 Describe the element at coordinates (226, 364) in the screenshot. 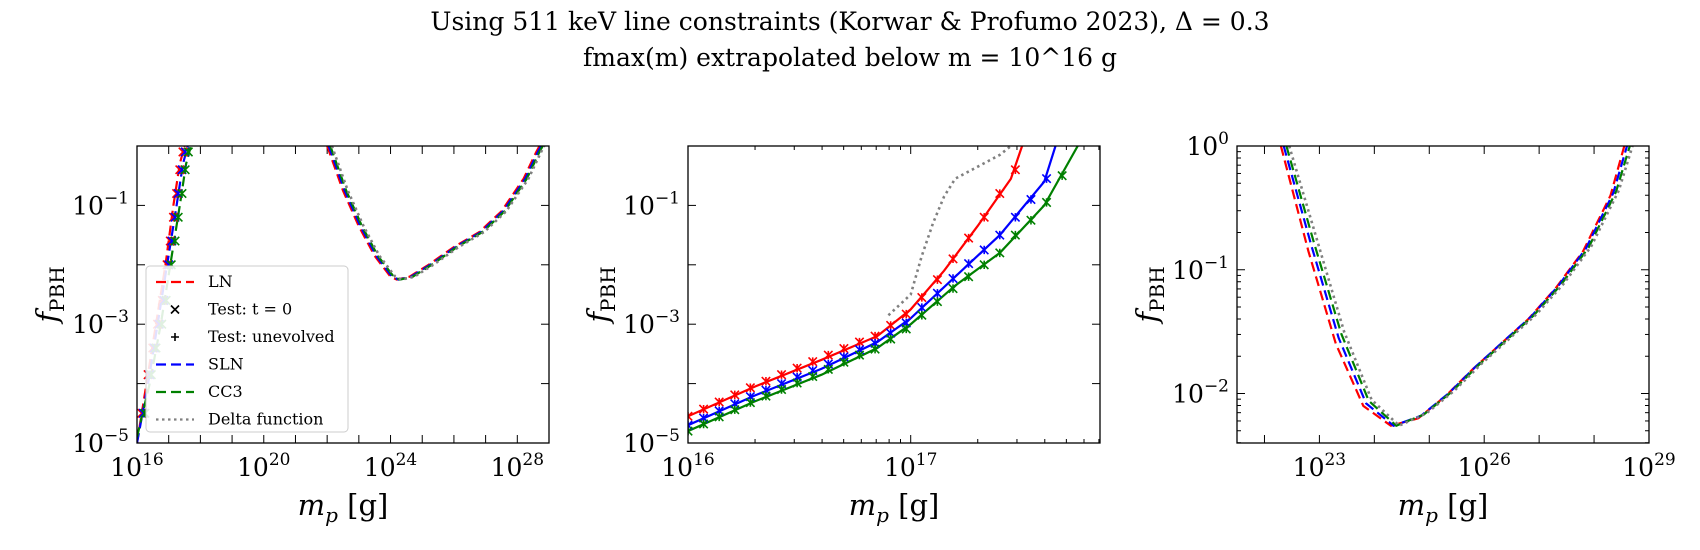

I see `legend-label: SLN` at that location.